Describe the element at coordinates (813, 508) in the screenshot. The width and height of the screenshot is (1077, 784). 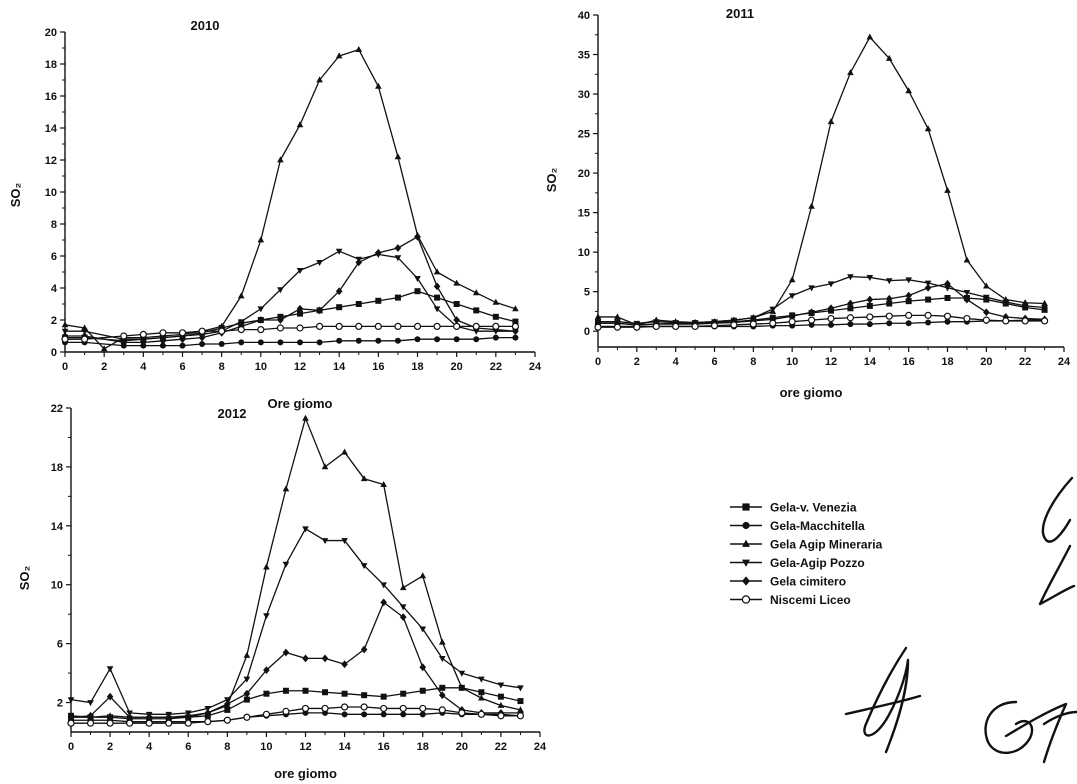
I see `legend-label: Gela-v. Venezia` at that location.